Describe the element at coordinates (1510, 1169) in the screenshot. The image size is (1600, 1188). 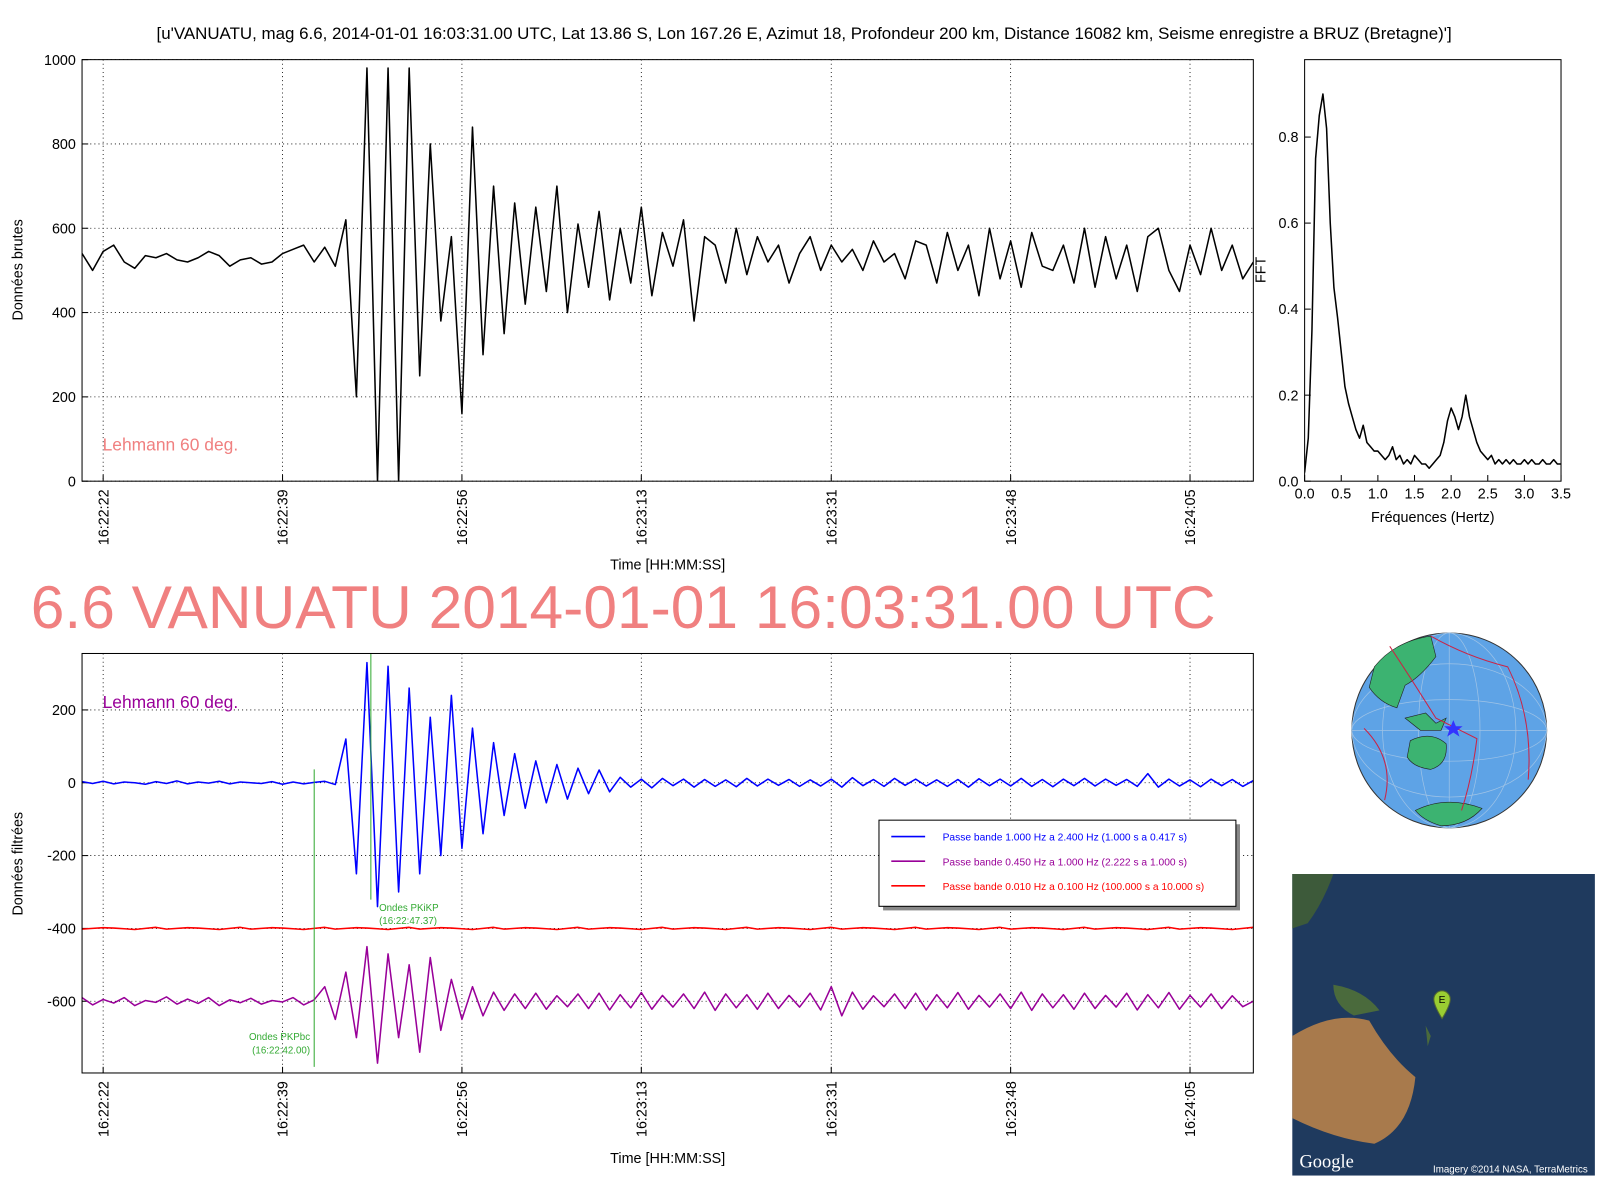
I see `map-attribution: Imagery ©2014 NASA, TerraMetrics` at that location.